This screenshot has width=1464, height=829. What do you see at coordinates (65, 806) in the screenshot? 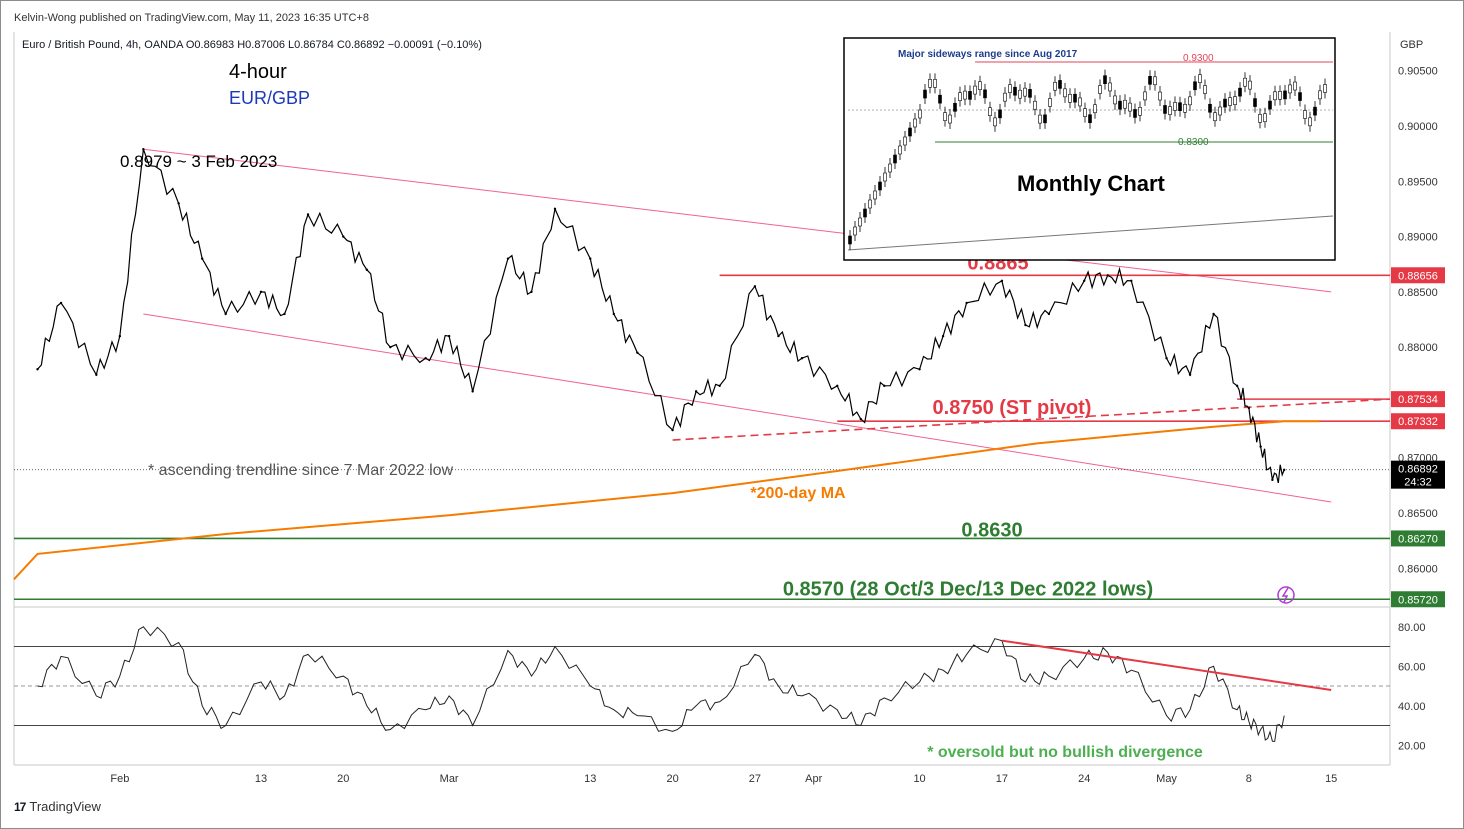
I see `brand-name: TradingView` at bounding box center [65, 806].